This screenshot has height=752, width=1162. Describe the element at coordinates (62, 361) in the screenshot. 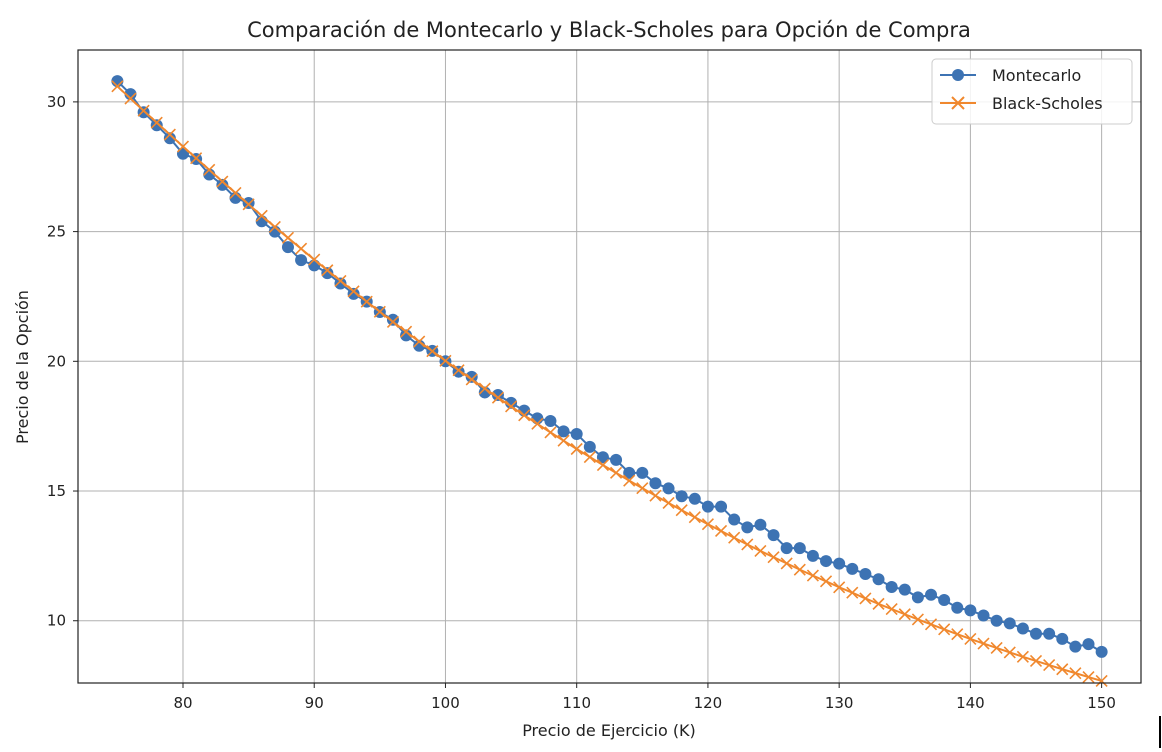

I see `y-axis: 10 15 20 25 30` at that location.